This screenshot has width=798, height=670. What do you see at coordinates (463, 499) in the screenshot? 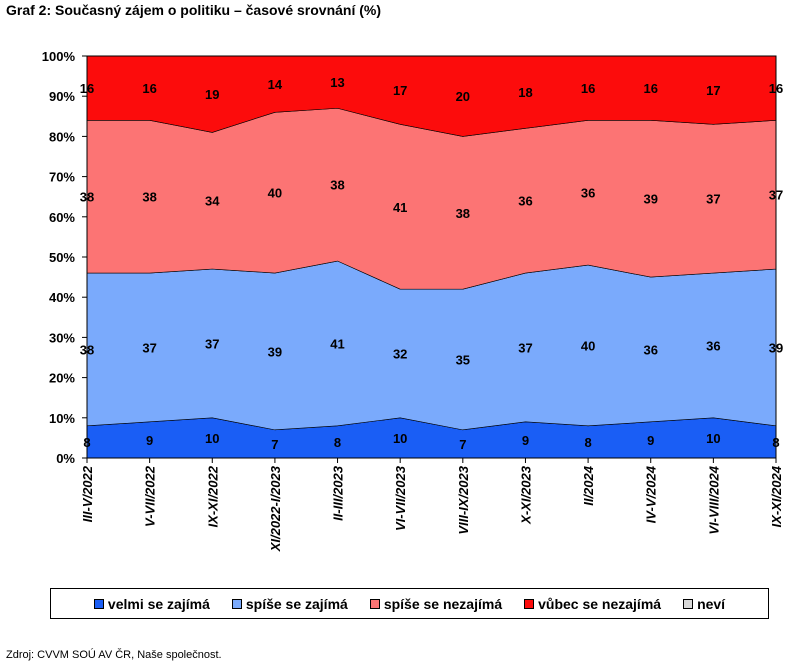
I see `x-tick-label: VIII-IX/2023` at bounding box center [463, 499].